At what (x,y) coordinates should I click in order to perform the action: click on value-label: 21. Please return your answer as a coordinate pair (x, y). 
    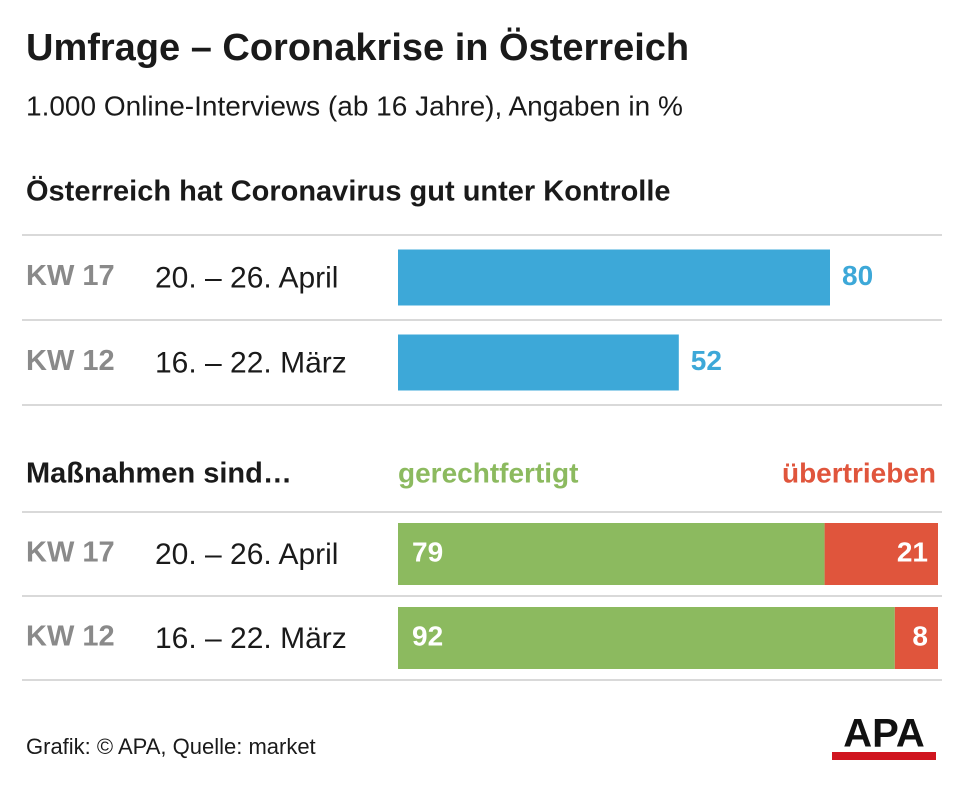
    Looking at the image, I should click on (912, 551).